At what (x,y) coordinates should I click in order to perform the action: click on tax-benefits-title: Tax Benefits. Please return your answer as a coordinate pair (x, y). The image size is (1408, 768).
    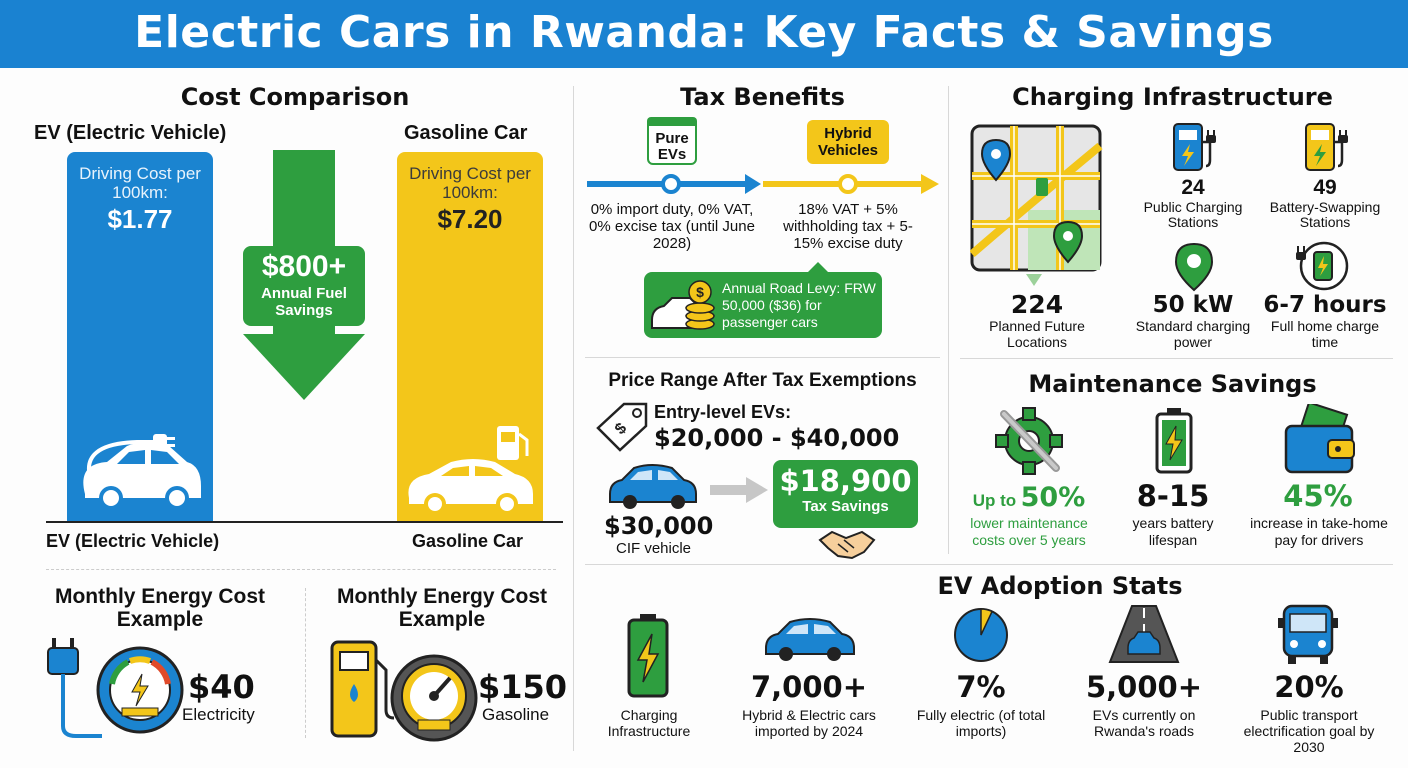
    Looking at the image, I should click on (762, 97).